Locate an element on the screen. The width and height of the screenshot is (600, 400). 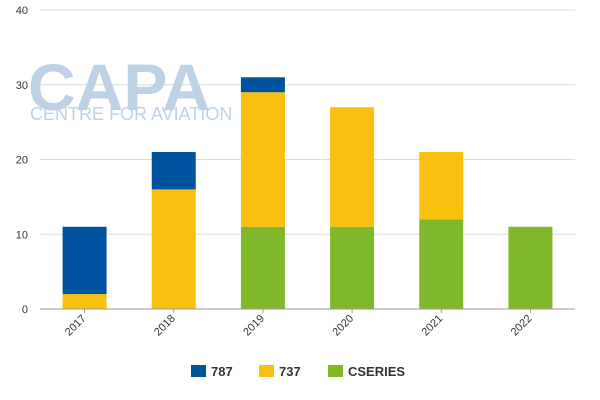
bar-787-2018 is located at coordinates (173, 171).